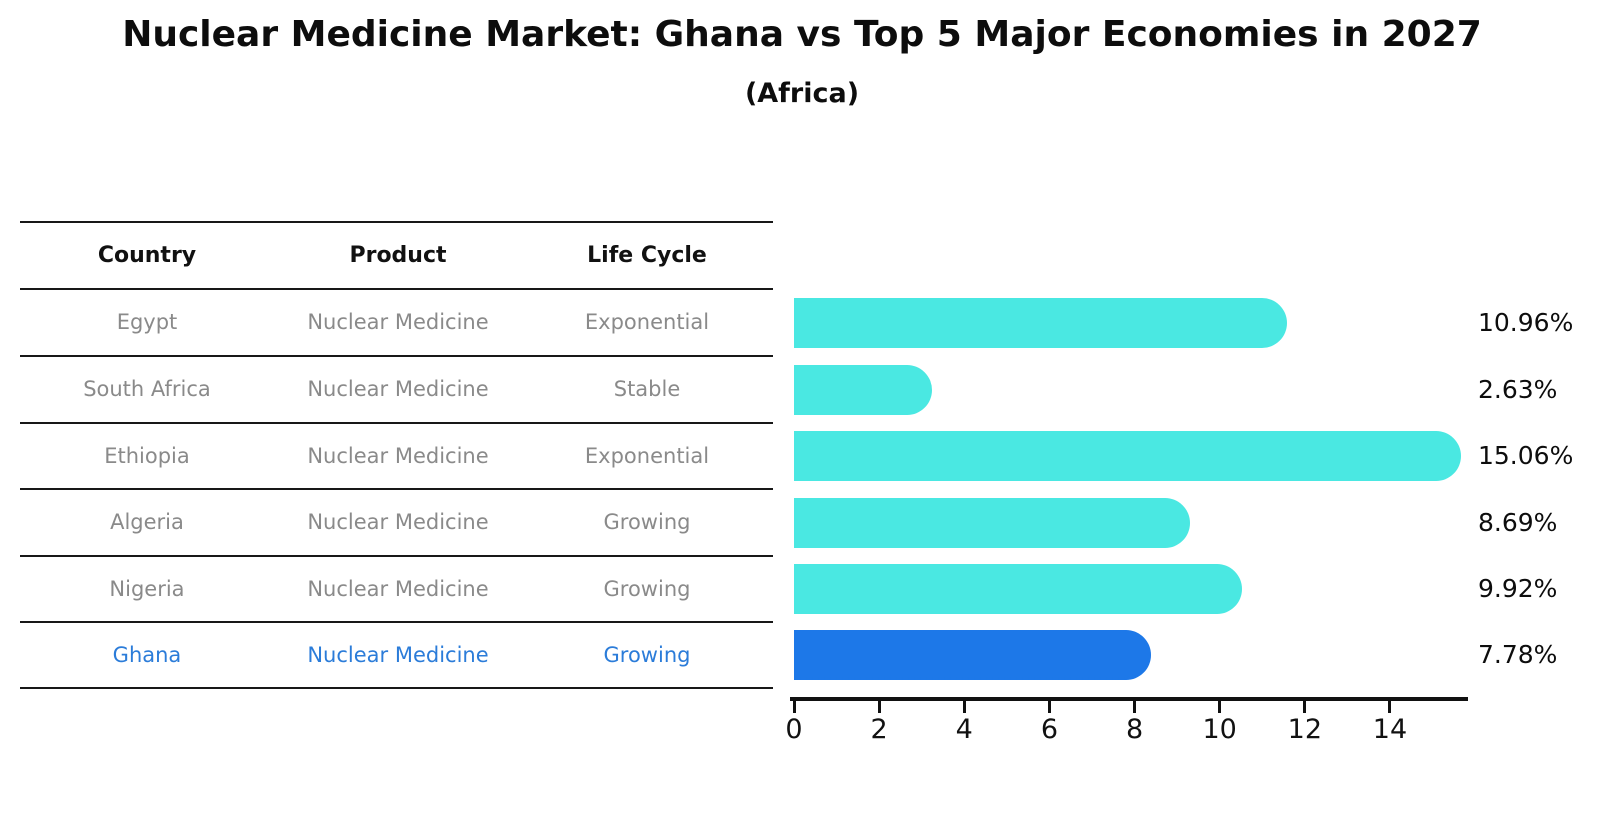  I want to click on bar-nigeria, so click(1018, 589).